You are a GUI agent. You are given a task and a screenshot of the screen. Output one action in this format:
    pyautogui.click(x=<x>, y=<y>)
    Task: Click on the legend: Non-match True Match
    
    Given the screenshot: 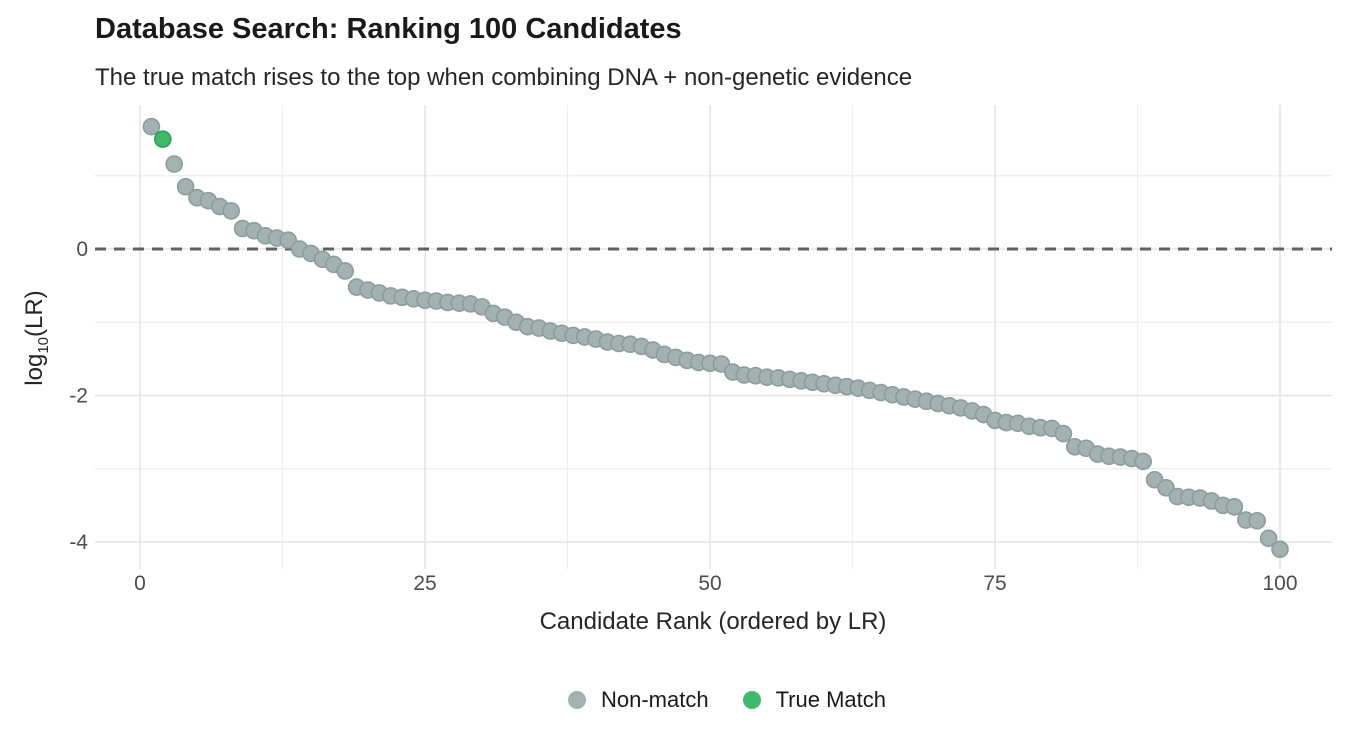 What is the action you would take?
    pyautogui.click(x=675, y=700)
    